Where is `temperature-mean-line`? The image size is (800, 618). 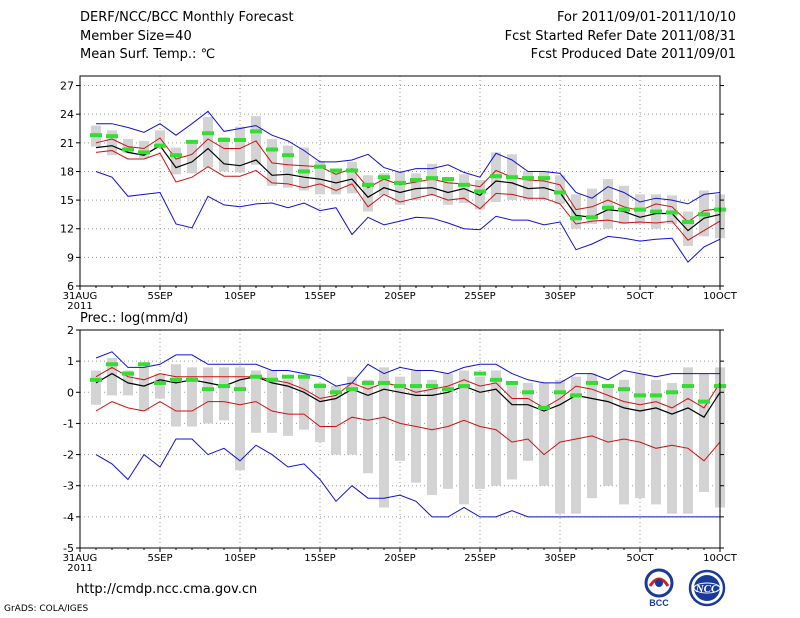
temperature-mean-line is located at coordinates (408, 188).